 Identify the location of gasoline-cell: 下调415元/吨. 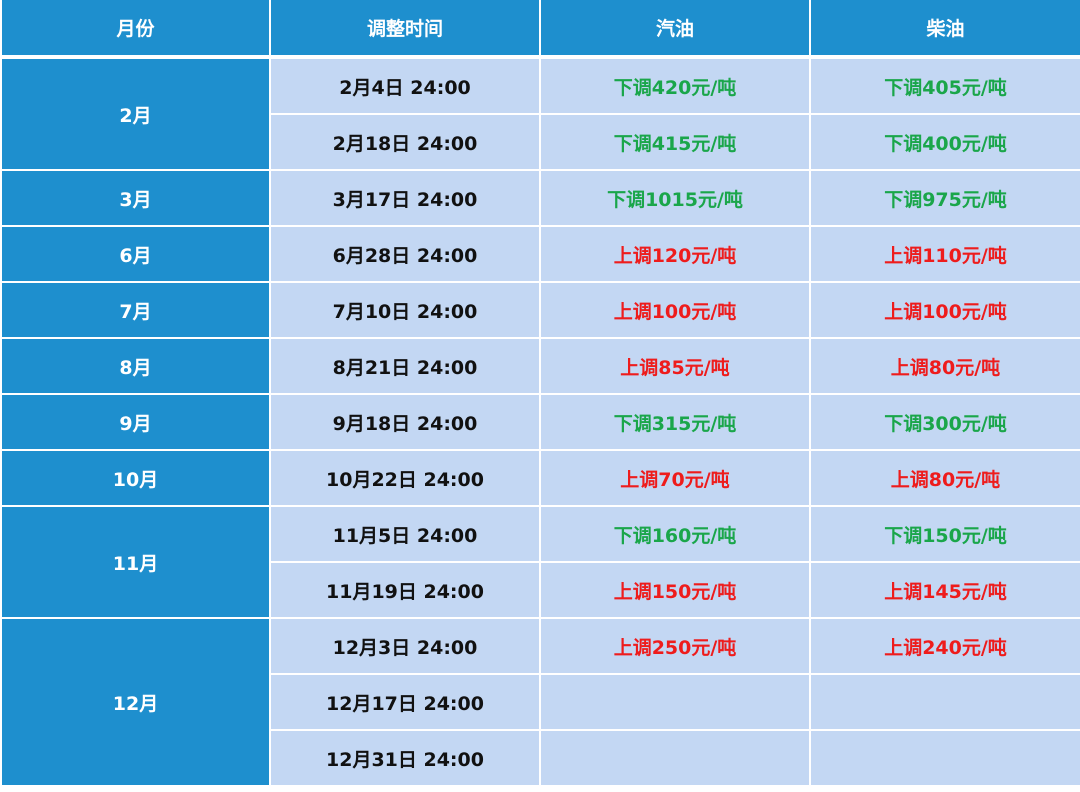
(675, 142).